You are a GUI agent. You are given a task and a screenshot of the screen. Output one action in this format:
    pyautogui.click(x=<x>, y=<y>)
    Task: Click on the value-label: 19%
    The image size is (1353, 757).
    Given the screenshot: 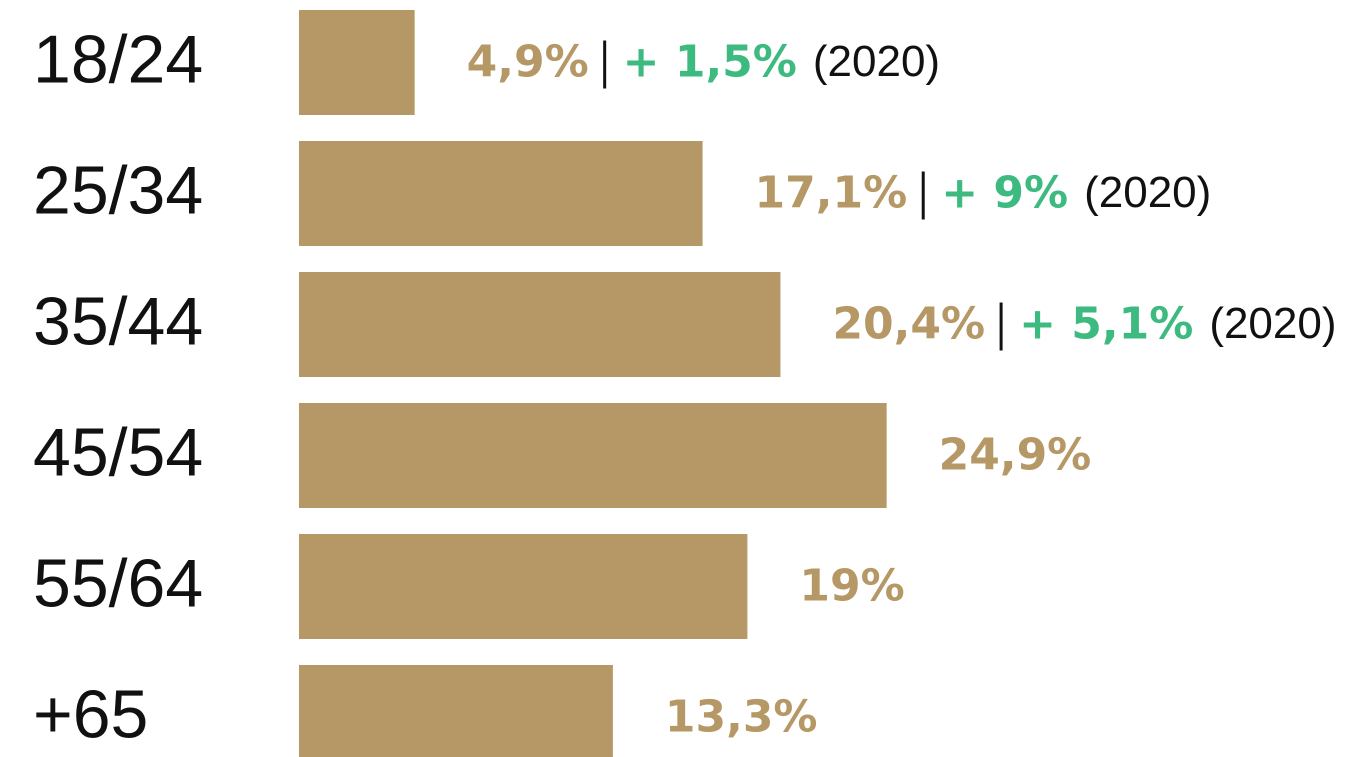 What is the action you would take?
    pyautogui.click(x=851, y=586)
    